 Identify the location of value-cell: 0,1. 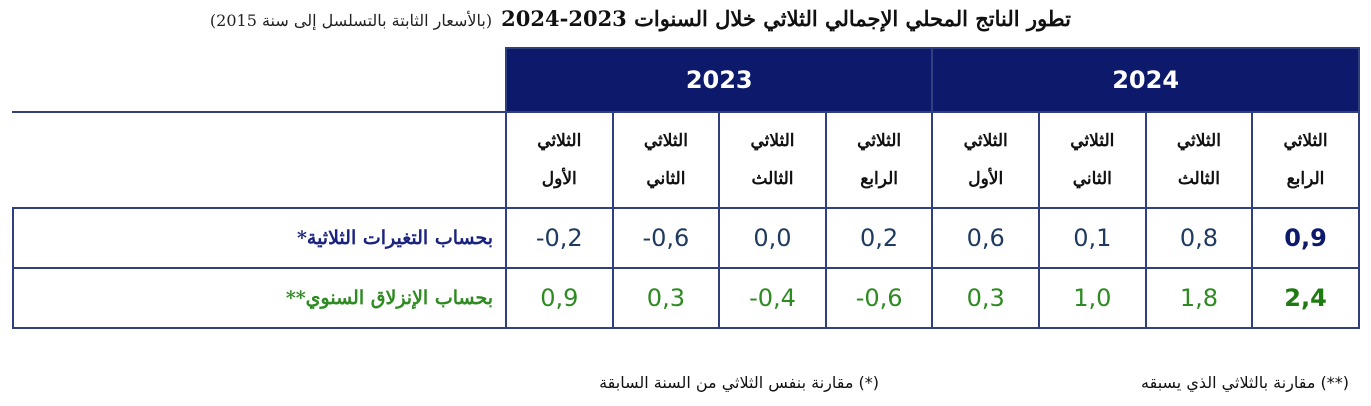
(1092, 238).